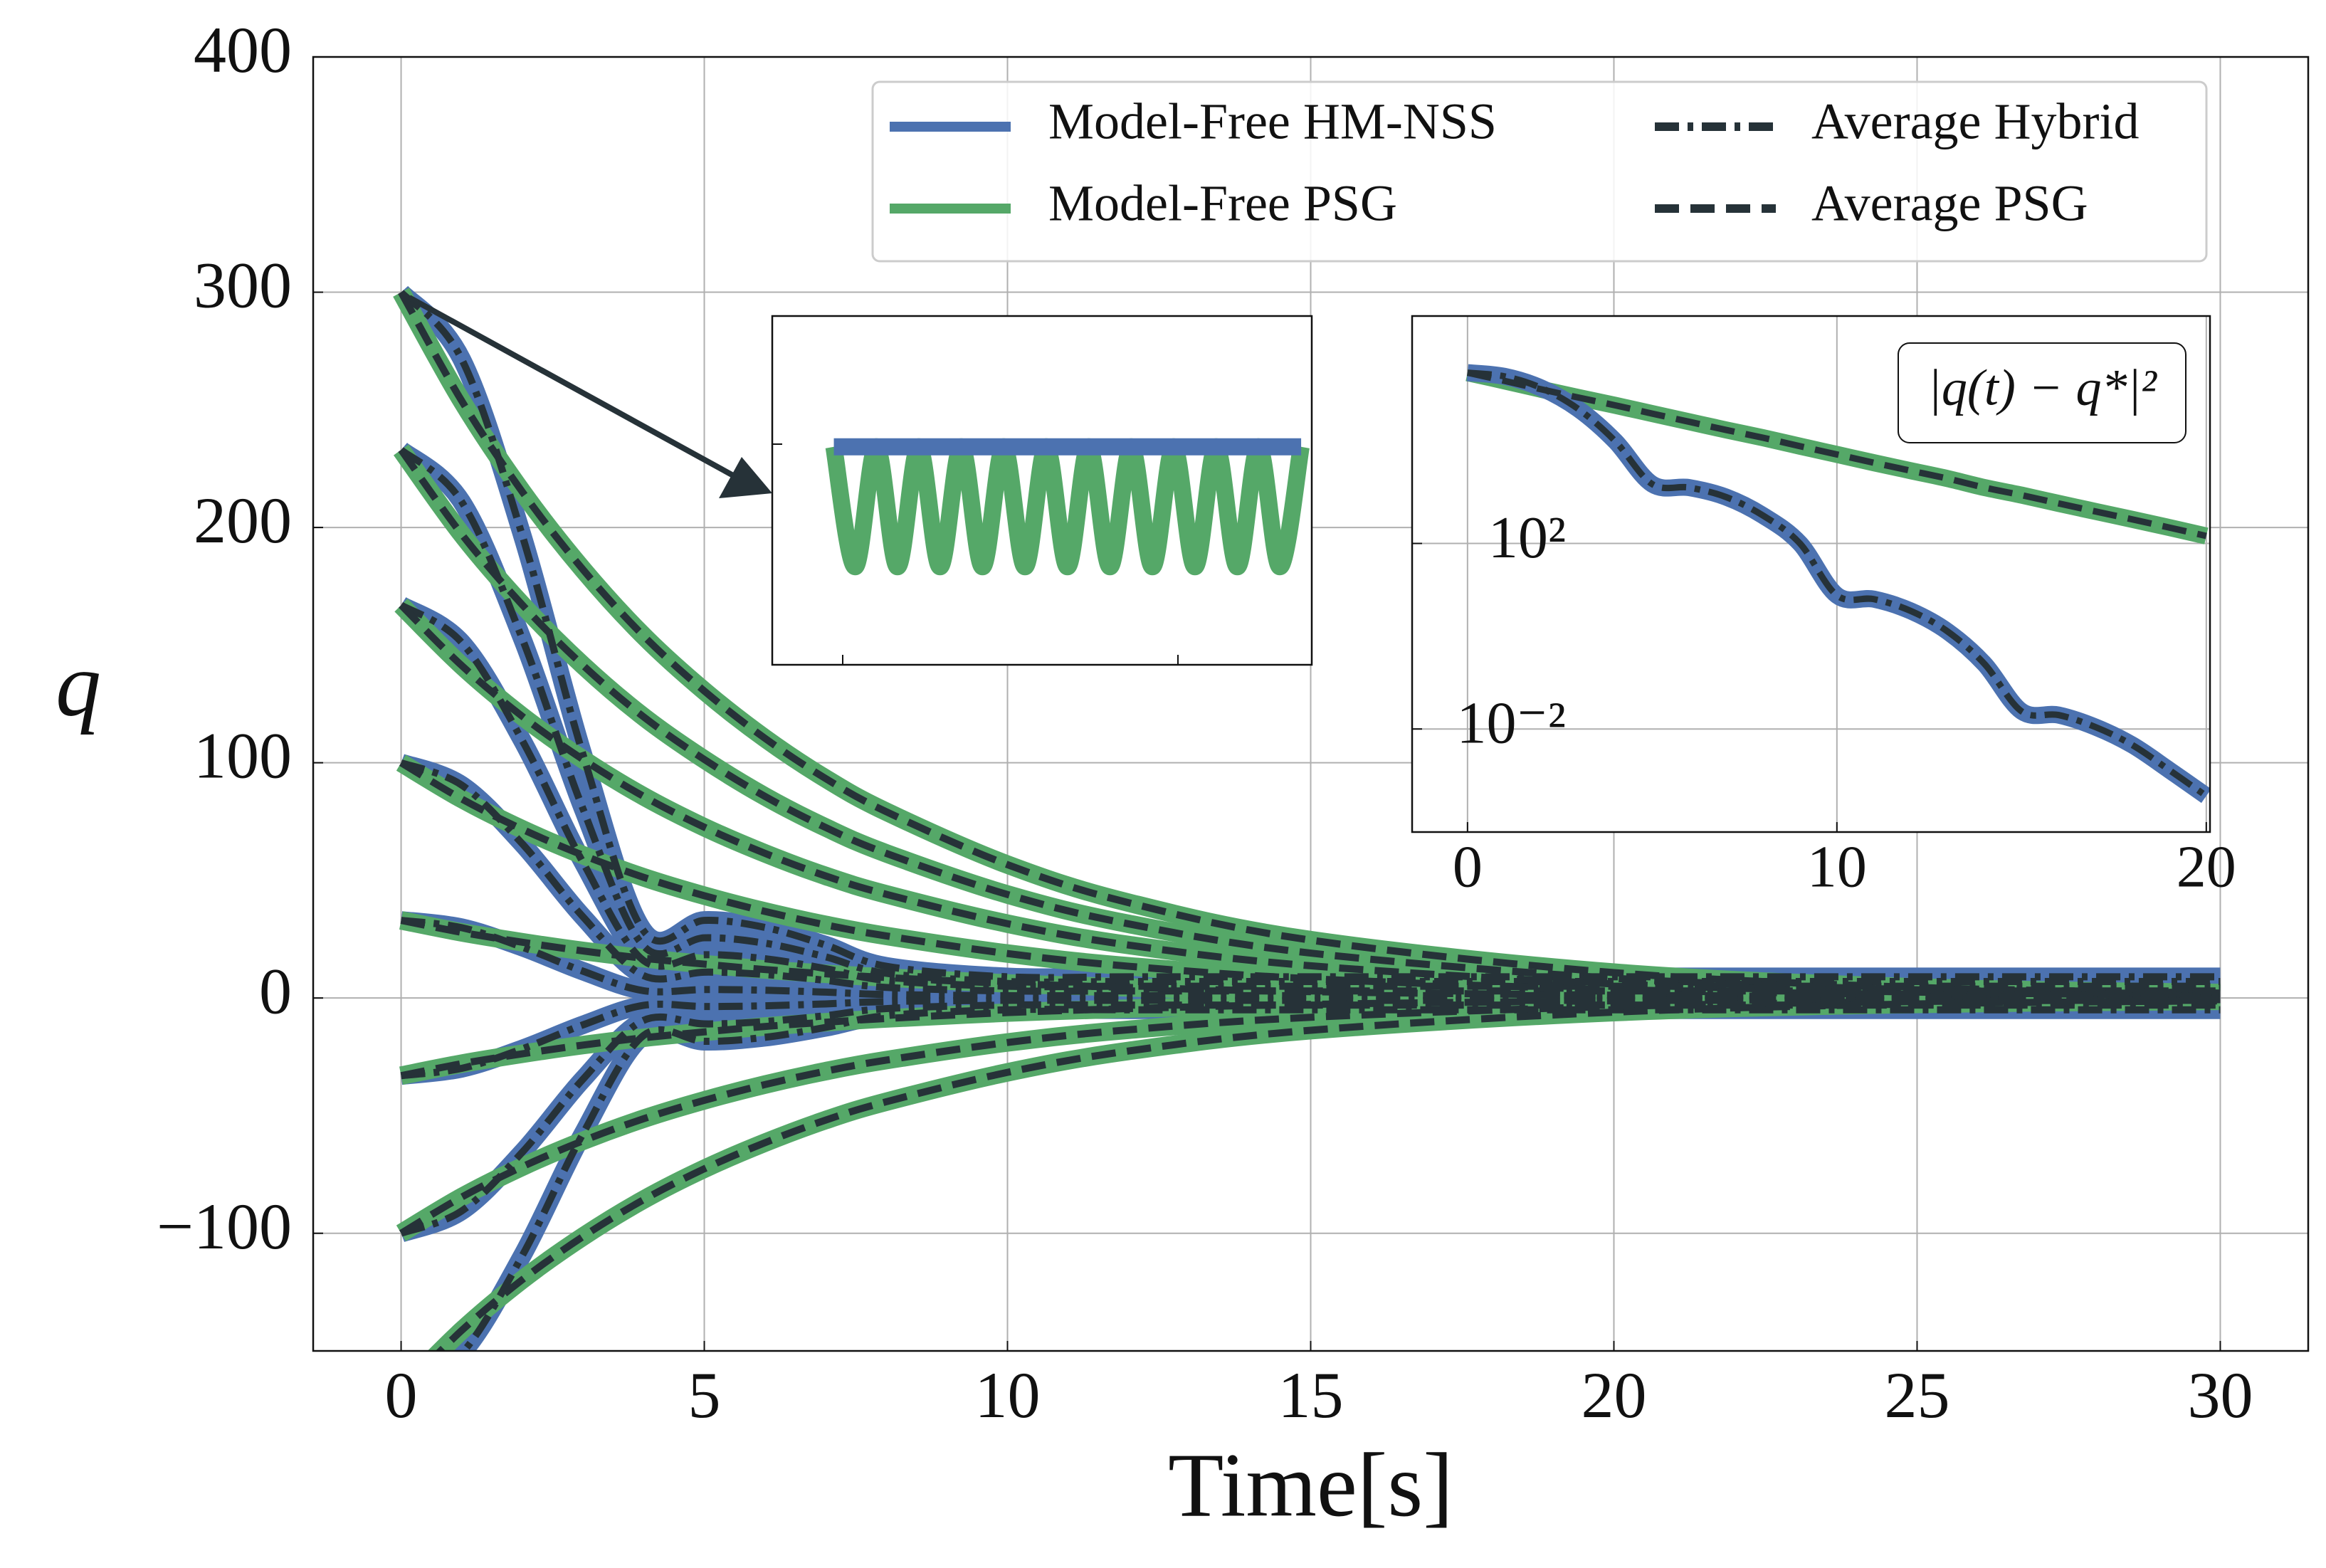 The image size is (2326, 1568). I want to click on zoom-arrow, so click(571, 387).